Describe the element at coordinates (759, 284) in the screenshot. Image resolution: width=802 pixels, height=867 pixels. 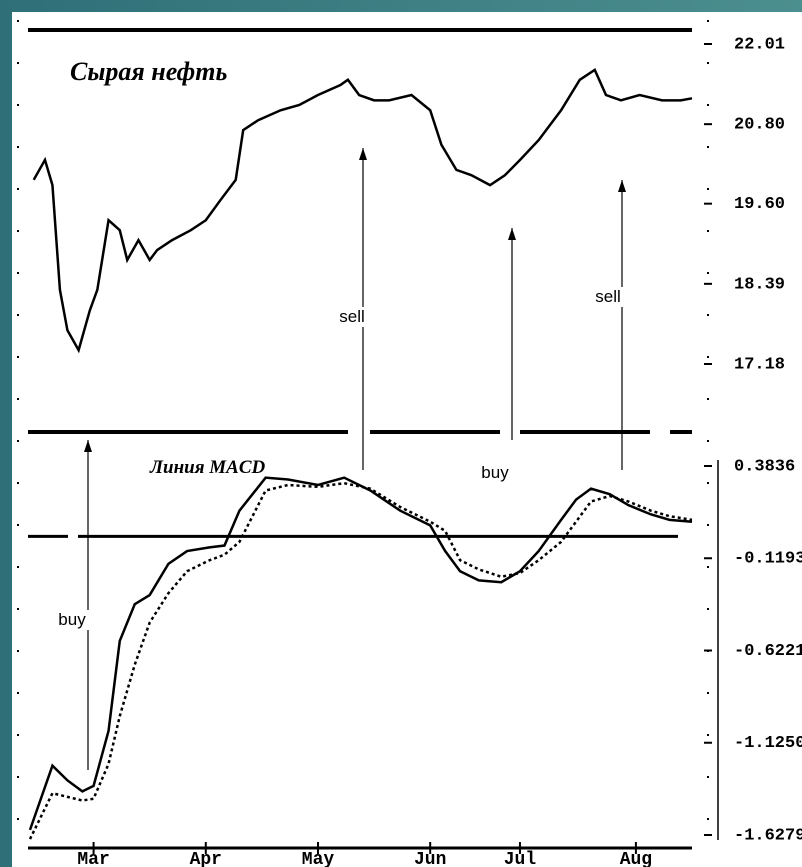
I see `y-tick-label: 18.39` at that location.